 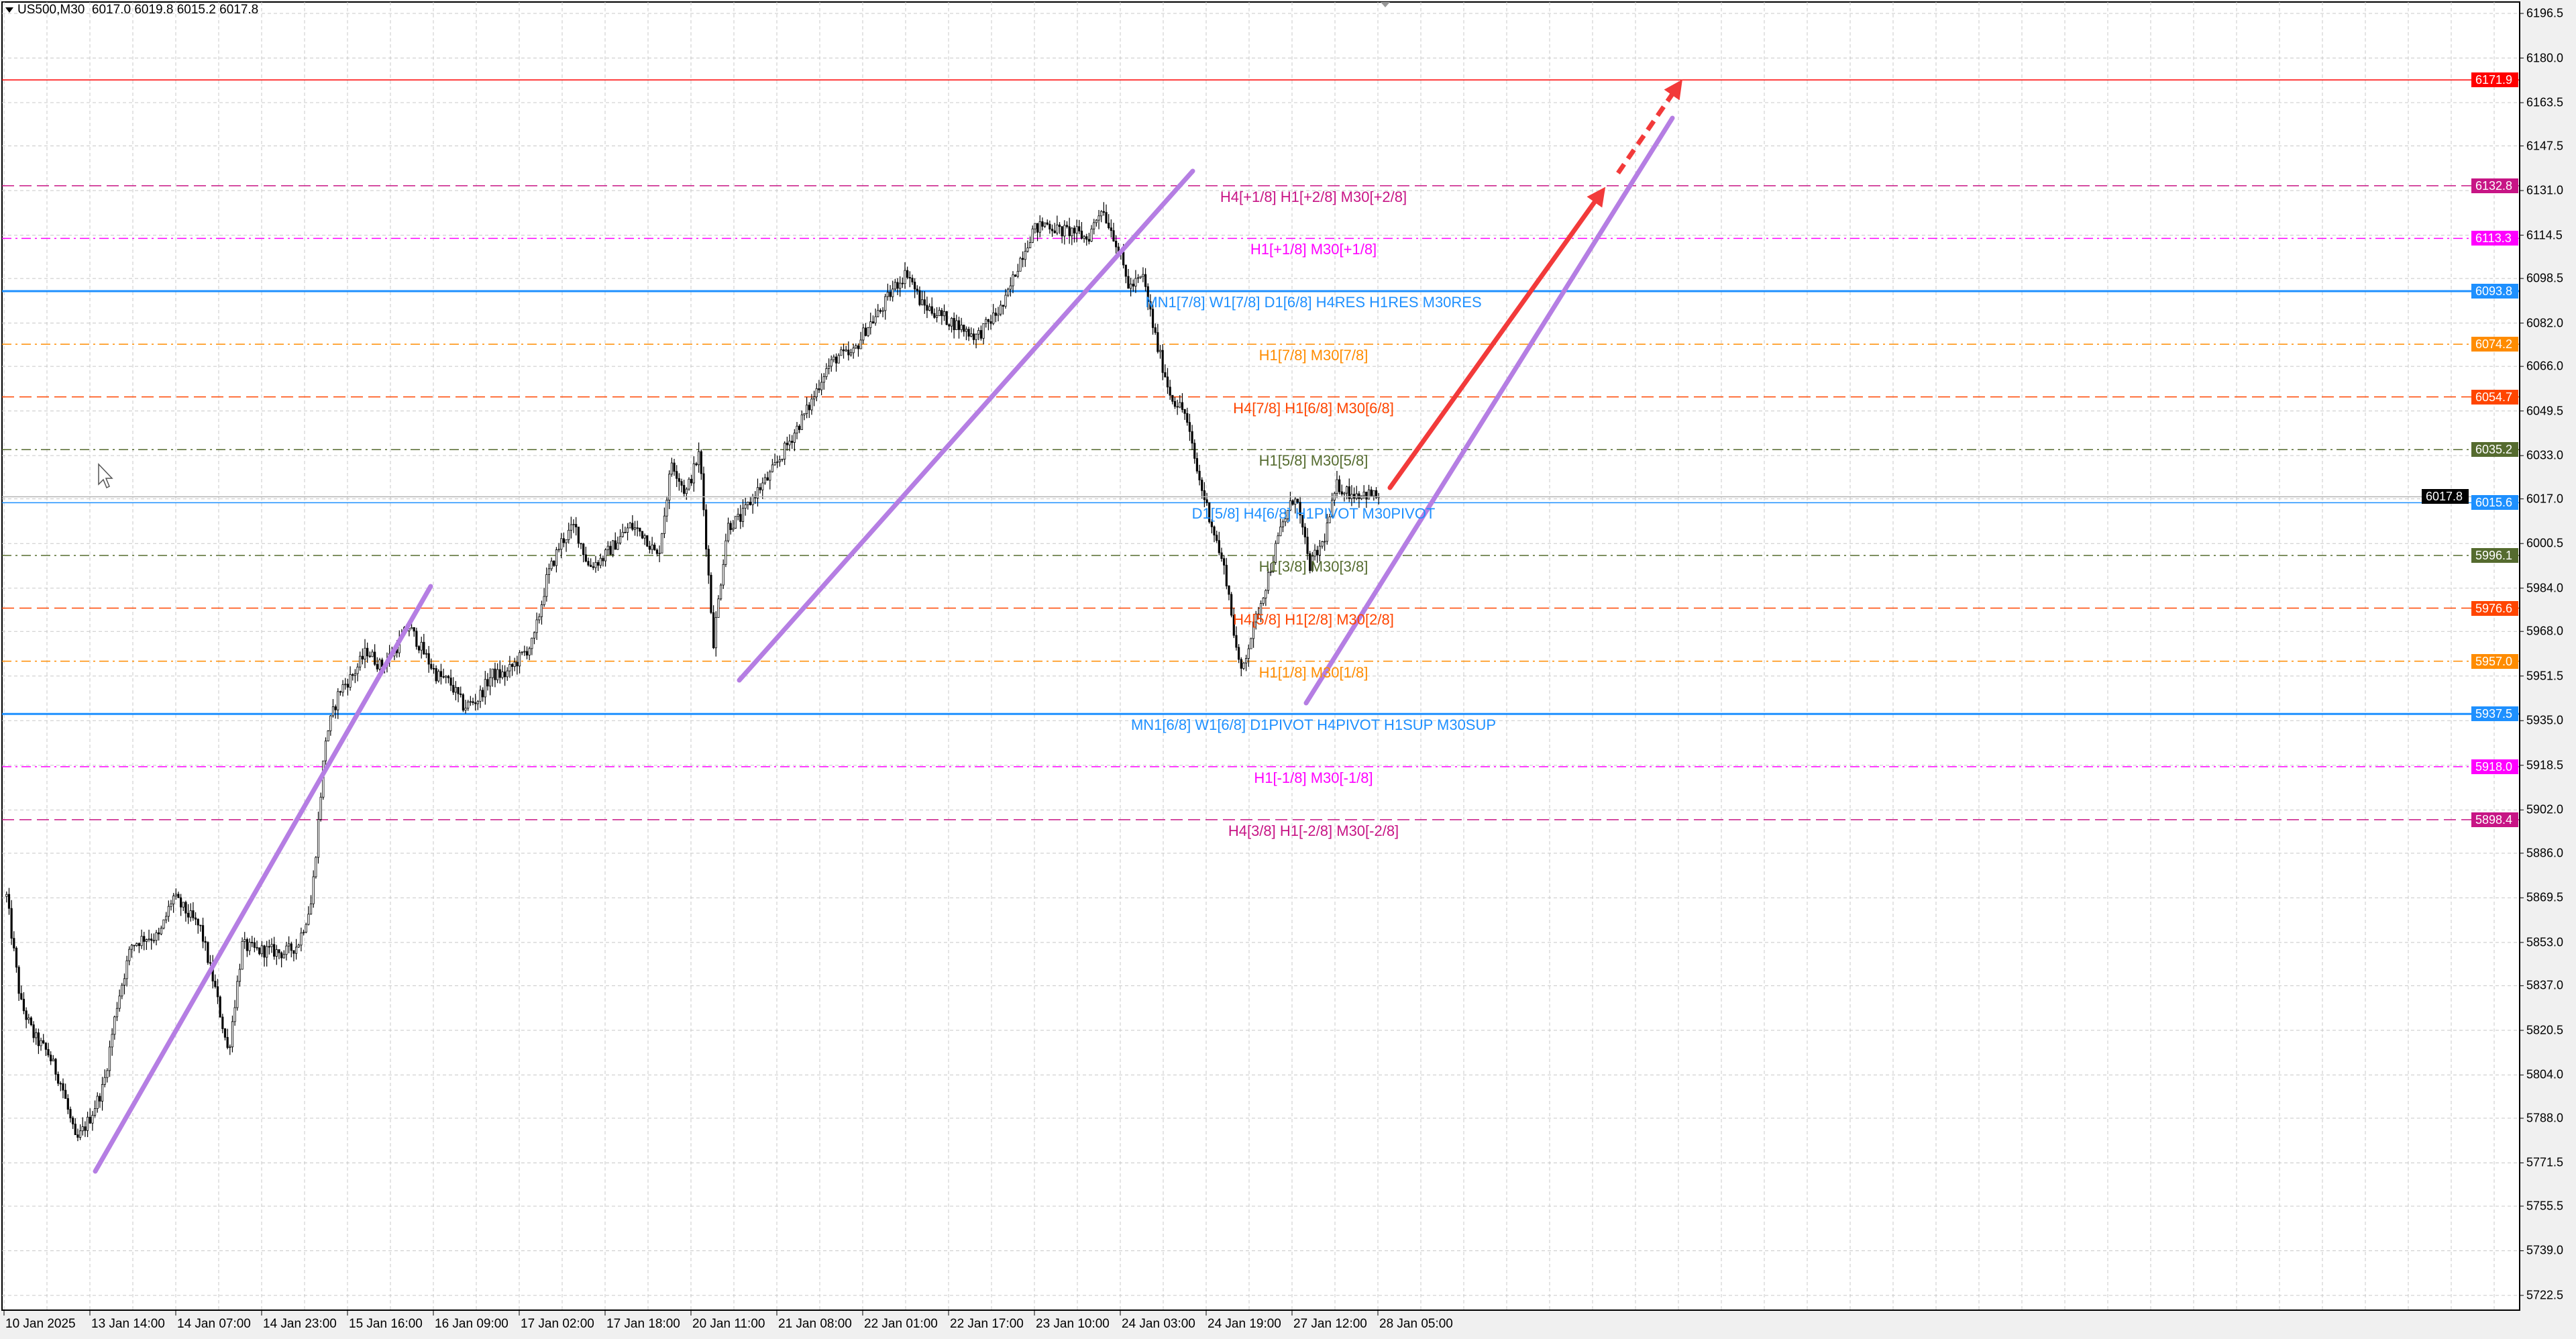 What do you see at coordinates (1313, 408) in the screenshot?
I see `level-label: H4[7/8] H1[6/8] M30[6/8]` at bounding box center [1313, 408].